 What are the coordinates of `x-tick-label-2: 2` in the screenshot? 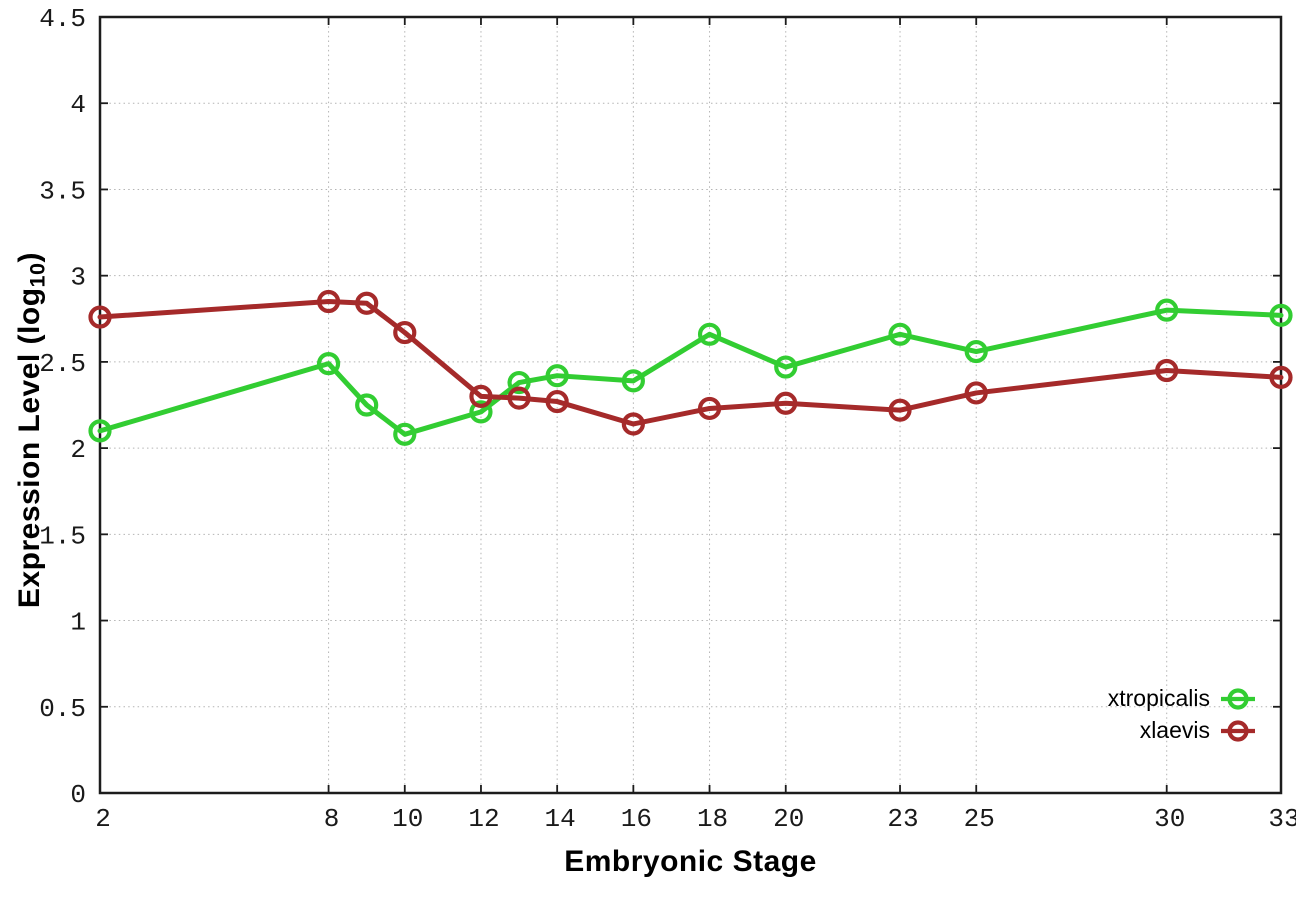 It's located at (103, 819).